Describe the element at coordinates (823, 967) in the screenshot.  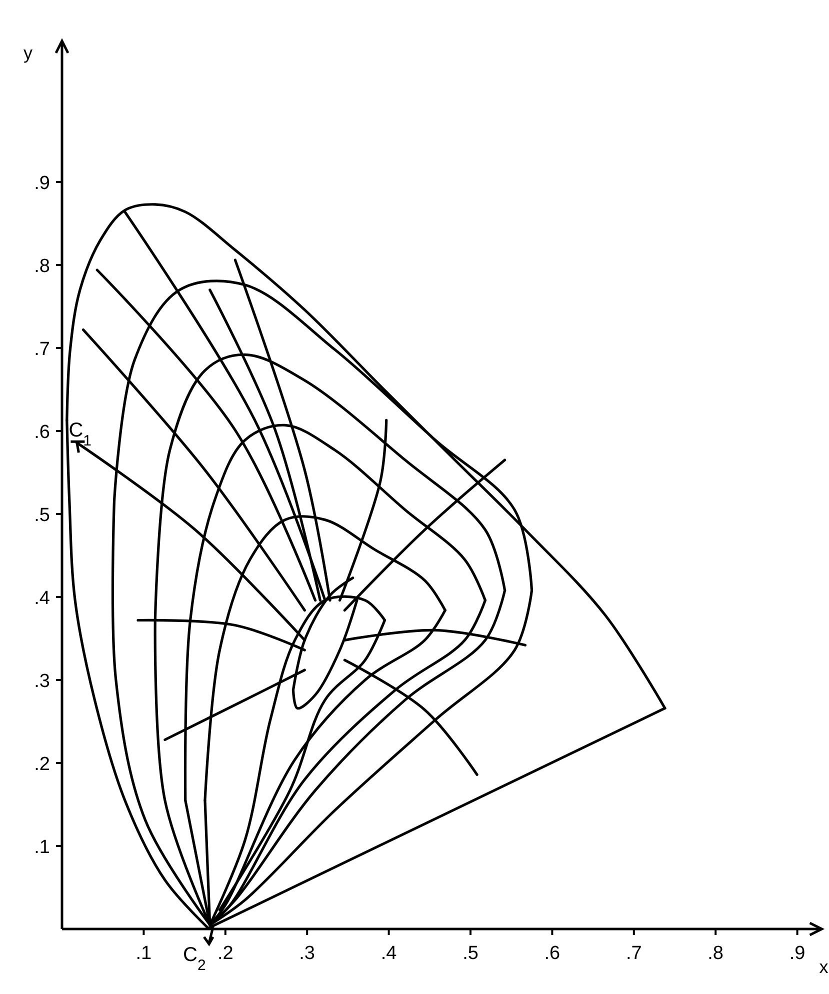
I see `x-axis-title: x` at that location.